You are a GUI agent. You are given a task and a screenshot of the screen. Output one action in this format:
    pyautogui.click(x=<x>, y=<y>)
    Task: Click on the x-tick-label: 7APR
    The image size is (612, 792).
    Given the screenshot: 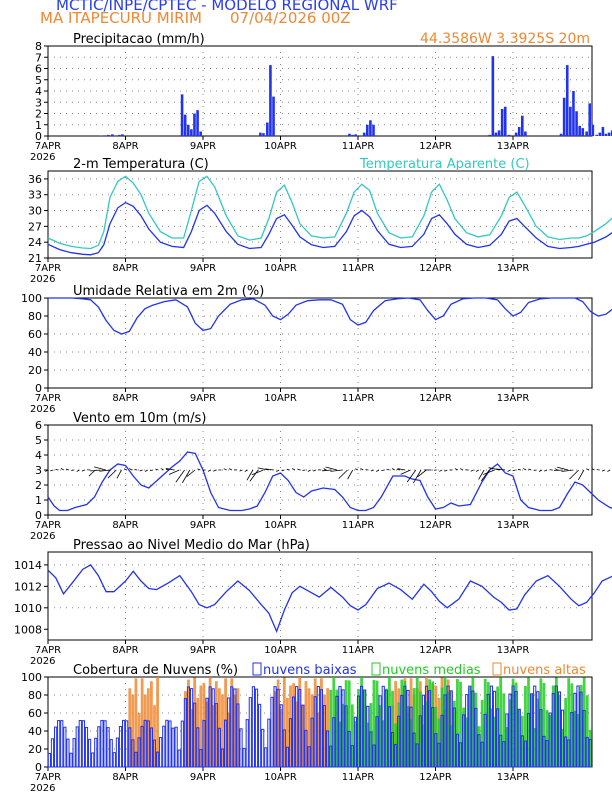 What is the action you would take?
    pyautogui.click(x=48, y=146)
    